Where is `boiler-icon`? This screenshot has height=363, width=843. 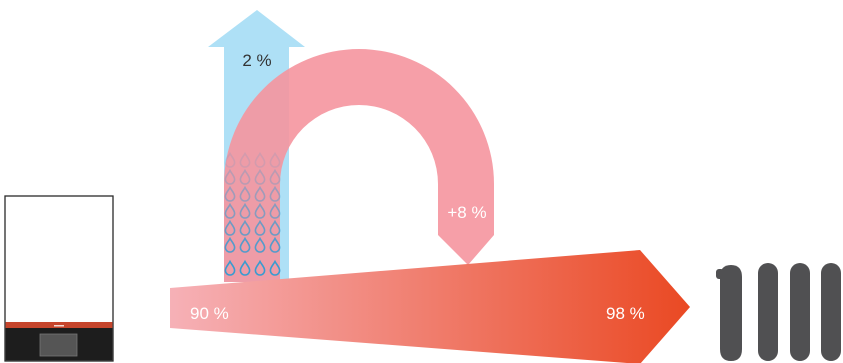 boiler-icon is located at coordinates (59, 278).